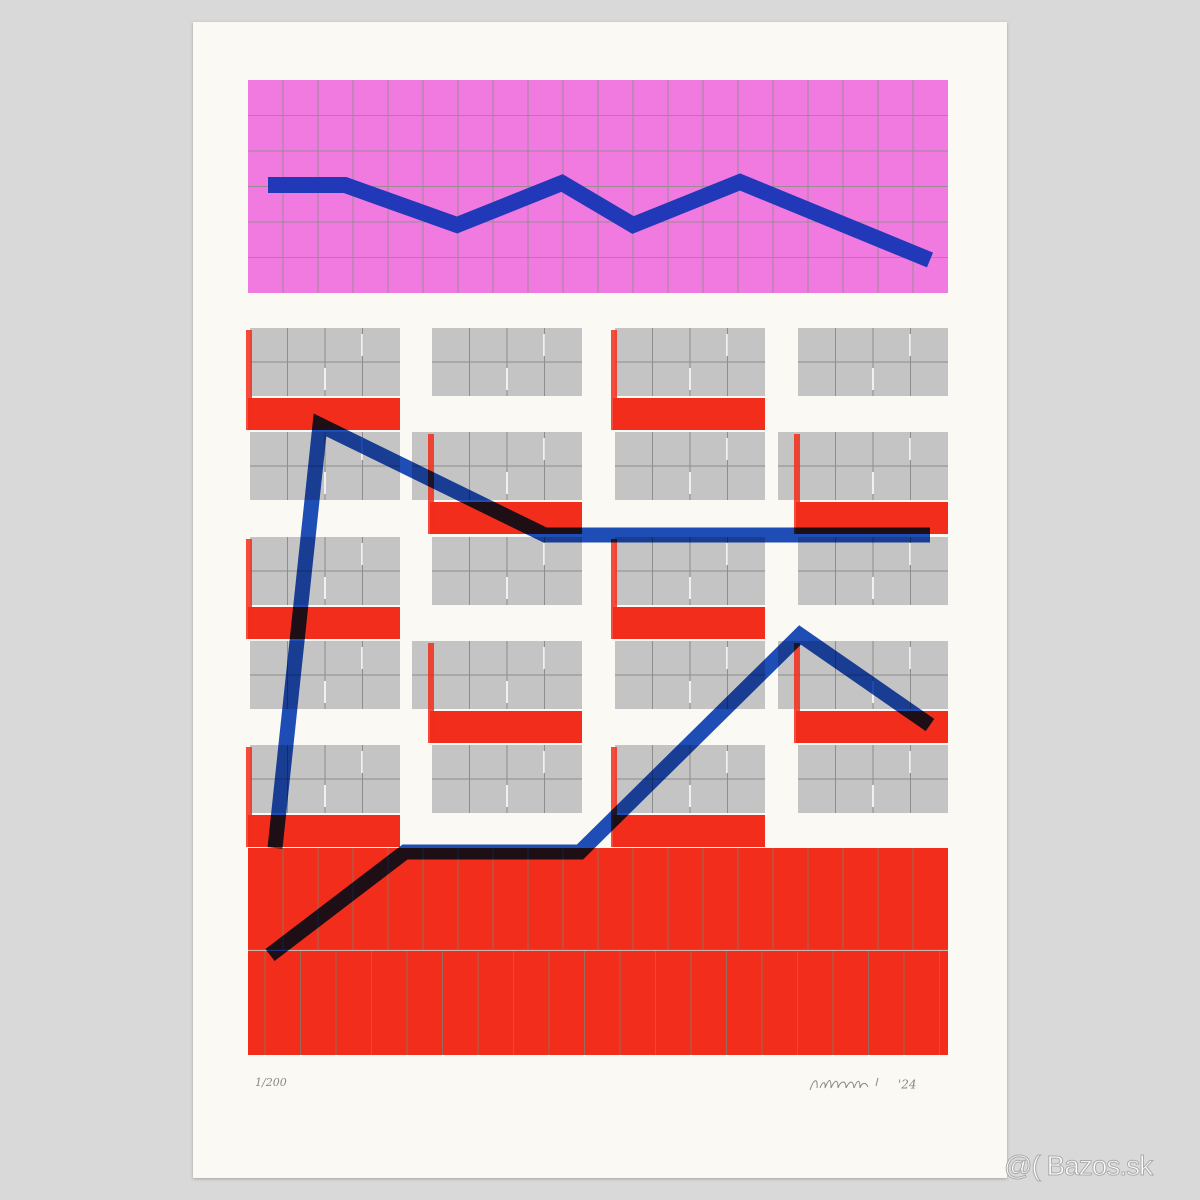 The height and width of the screenshot is (1200, 1200). I want to click on watermark: @( Bazos.sk, so click(1078, 1166).